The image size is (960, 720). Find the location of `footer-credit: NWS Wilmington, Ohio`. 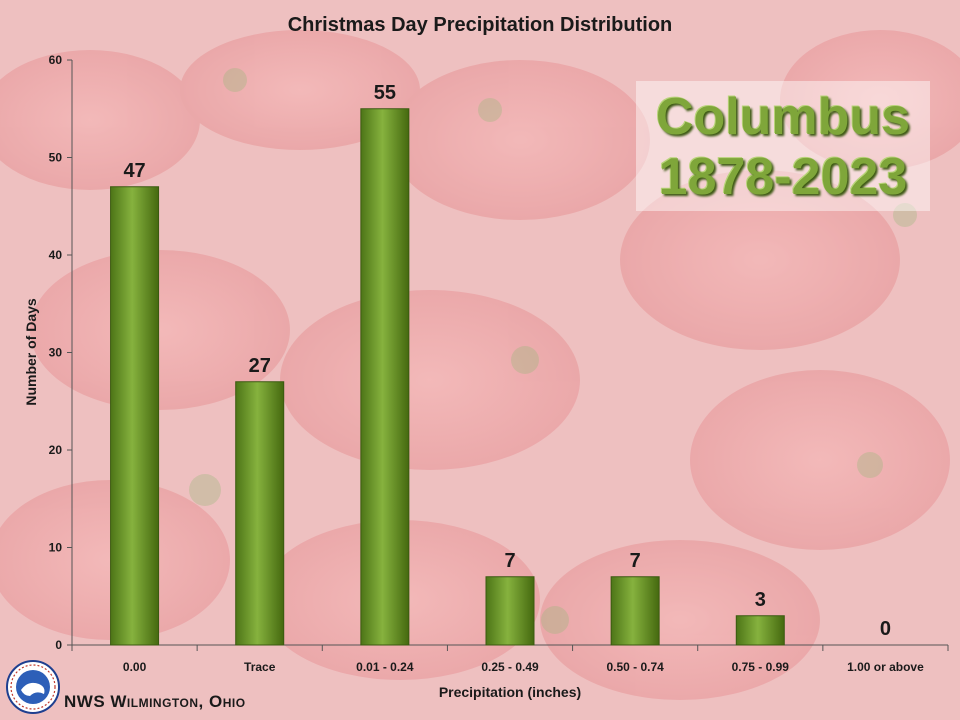

footer-credit: NWS Wilmington, Ohio is located at coordinates (155, 701).